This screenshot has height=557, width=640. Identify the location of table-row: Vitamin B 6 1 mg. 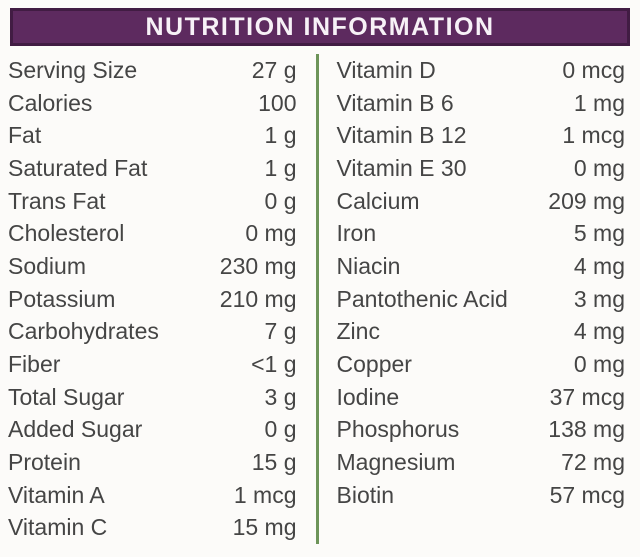
(481, 103).